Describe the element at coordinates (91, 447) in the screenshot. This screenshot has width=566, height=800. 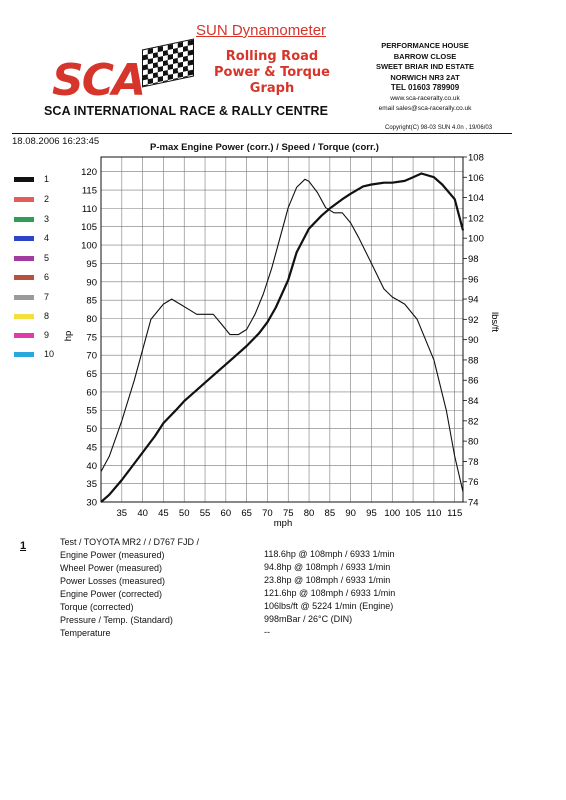
I see `y-tick-label: 45` at that location.